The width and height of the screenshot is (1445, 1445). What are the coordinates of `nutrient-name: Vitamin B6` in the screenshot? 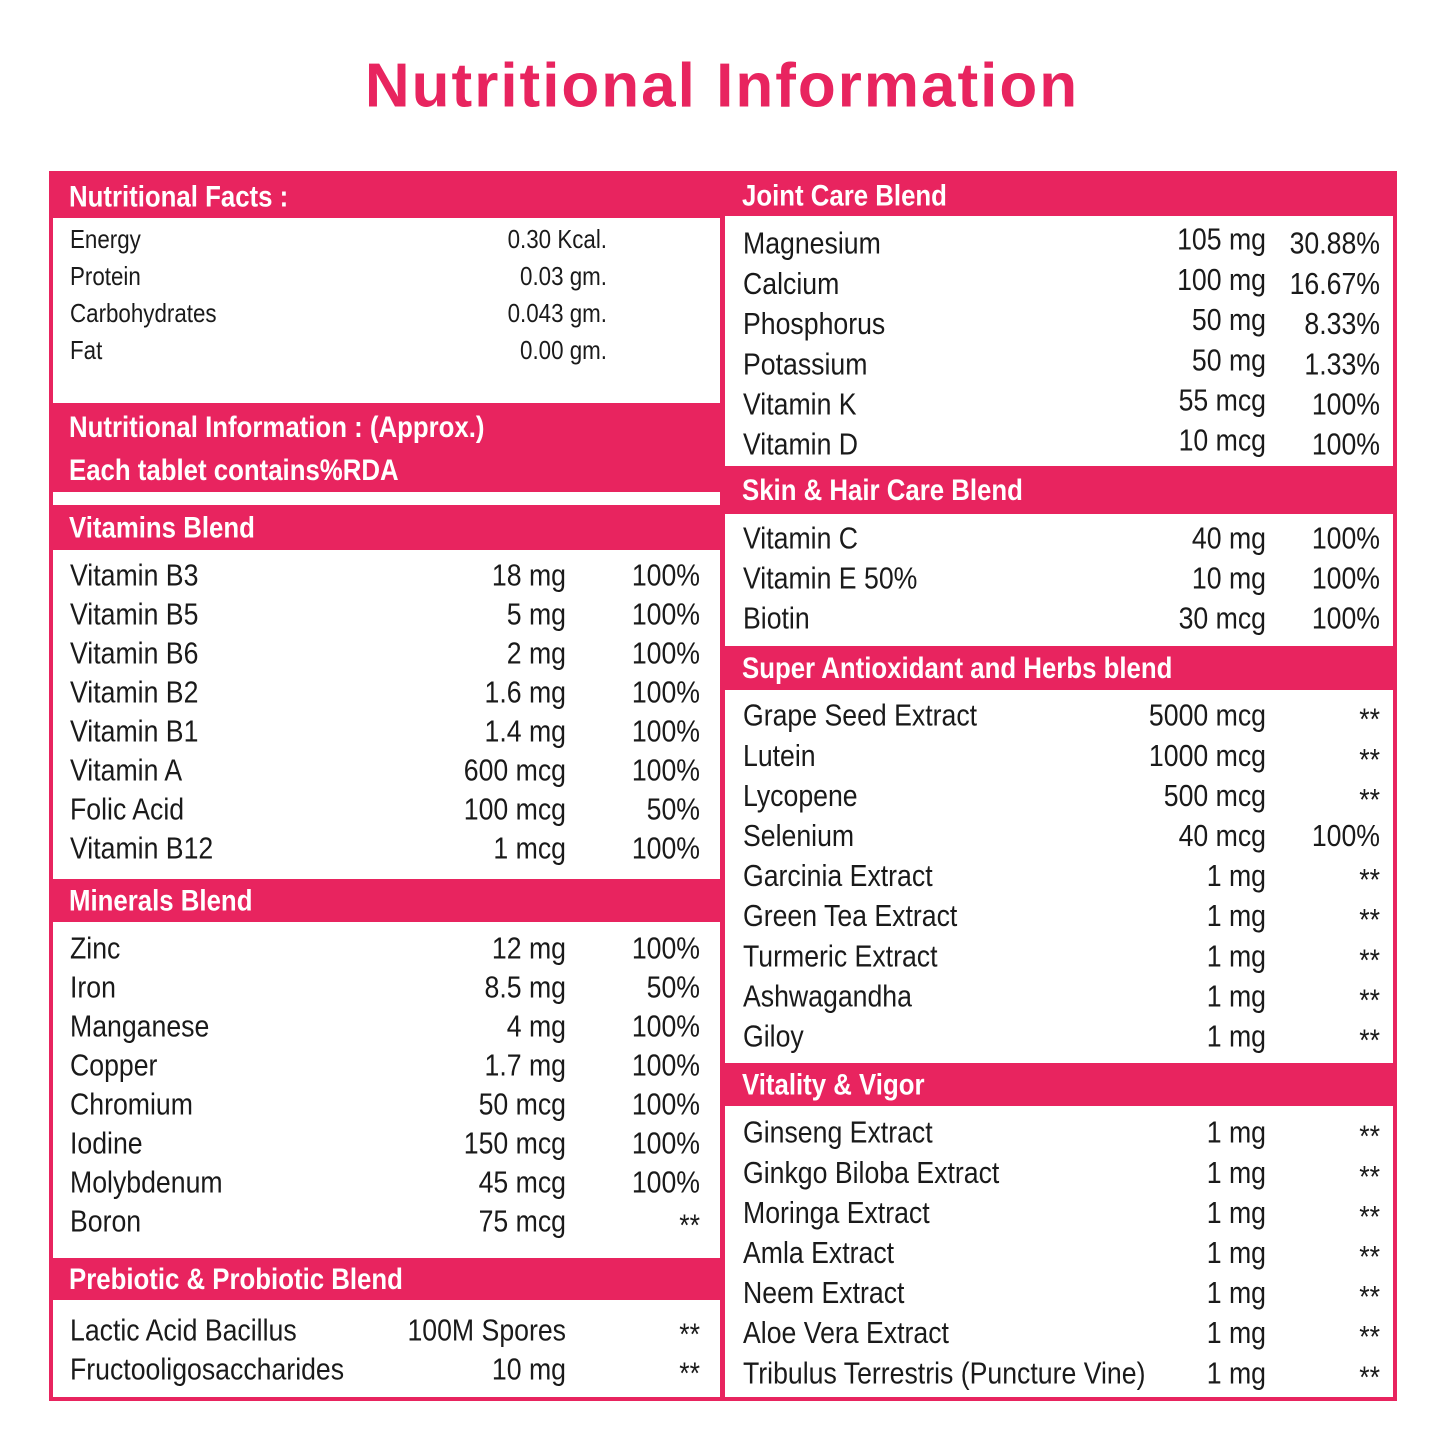 It's located at (134, 654).